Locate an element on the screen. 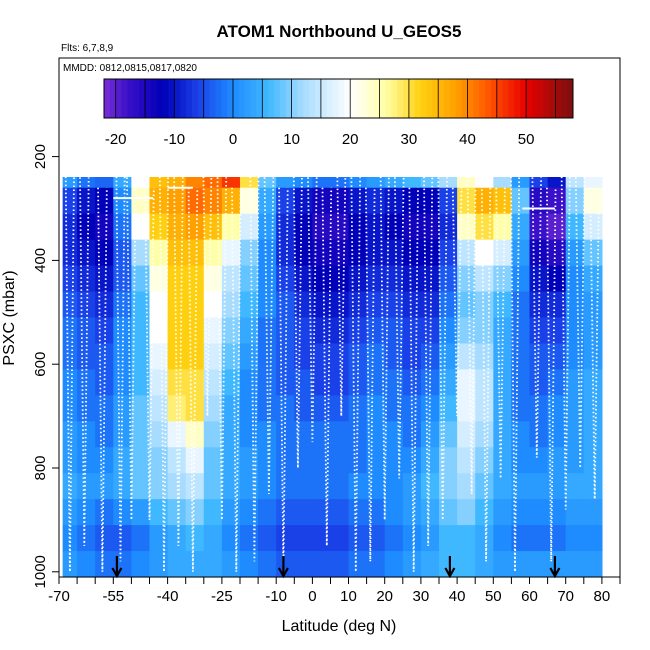 Image resolution: width=650 pixels, height=650 pixels. y-axis: 200 400 600 800 1000 is located at coordinates (45, 366).